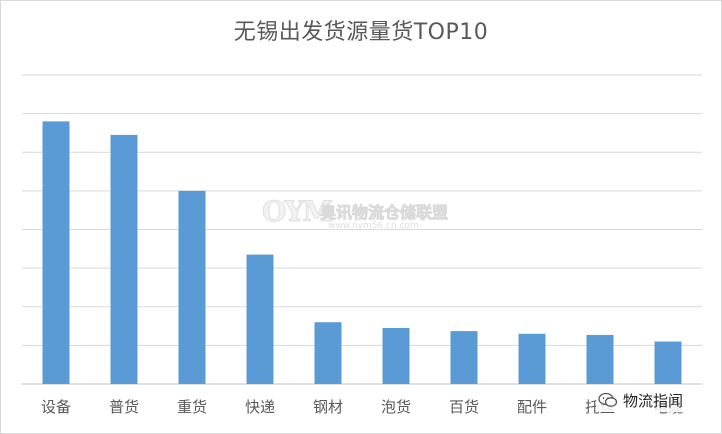 The image size is (722, 434). I want to click on watermark: OYM 奥讯物流仓储联盟 www.oym56.cn.com, so click(361, 216).